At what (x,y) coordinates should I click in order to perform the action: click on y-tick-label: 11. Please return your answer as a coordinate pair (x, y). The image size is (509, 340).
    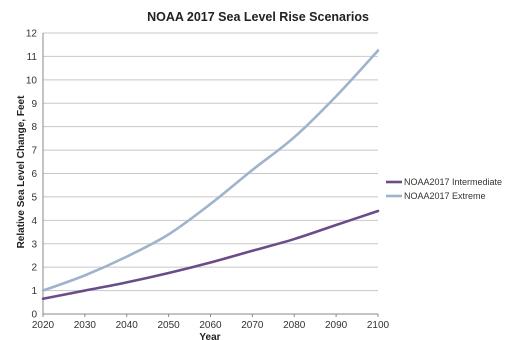
    Looking at the image, I should click on (32, 57).